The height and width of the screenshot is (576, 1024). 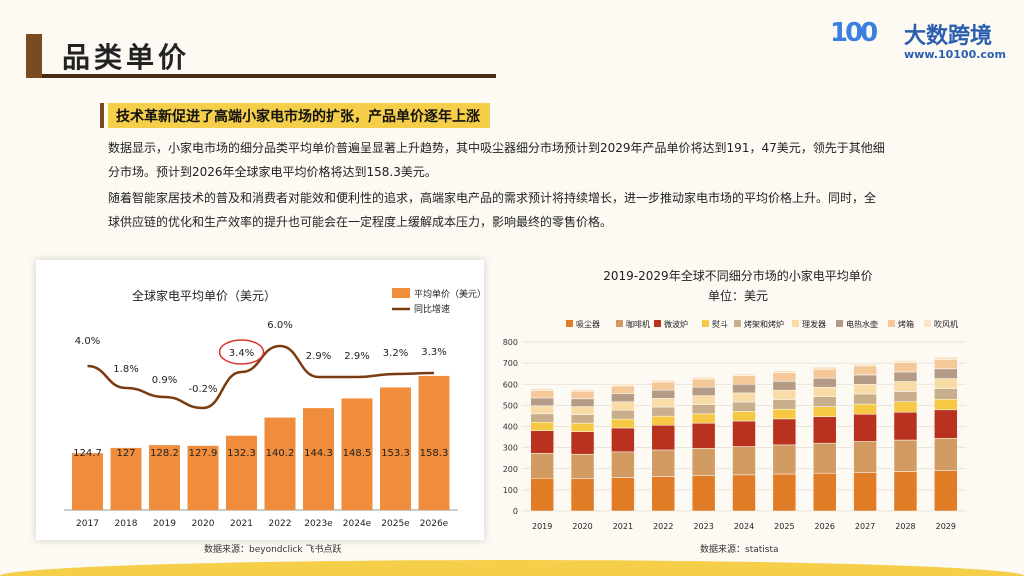 I want to click on legend-line-label: 同比增速, so click(x=432, y=309).